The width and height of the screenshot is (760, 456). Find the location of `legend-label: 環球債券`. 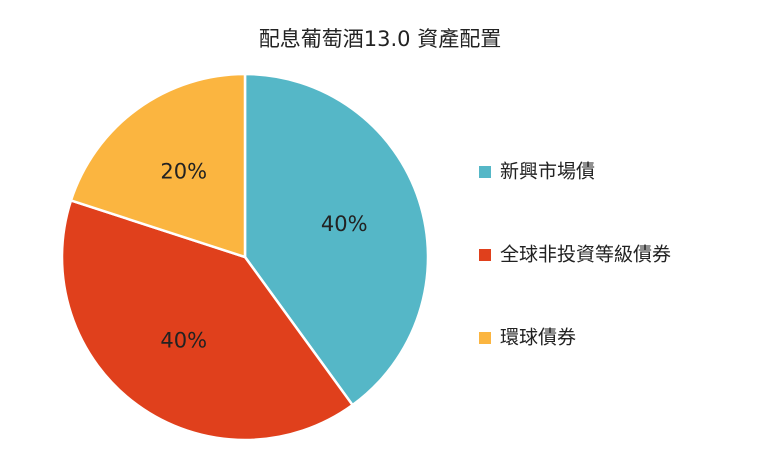

legend-label: 環球債券 is located at coordinates (538, 338).